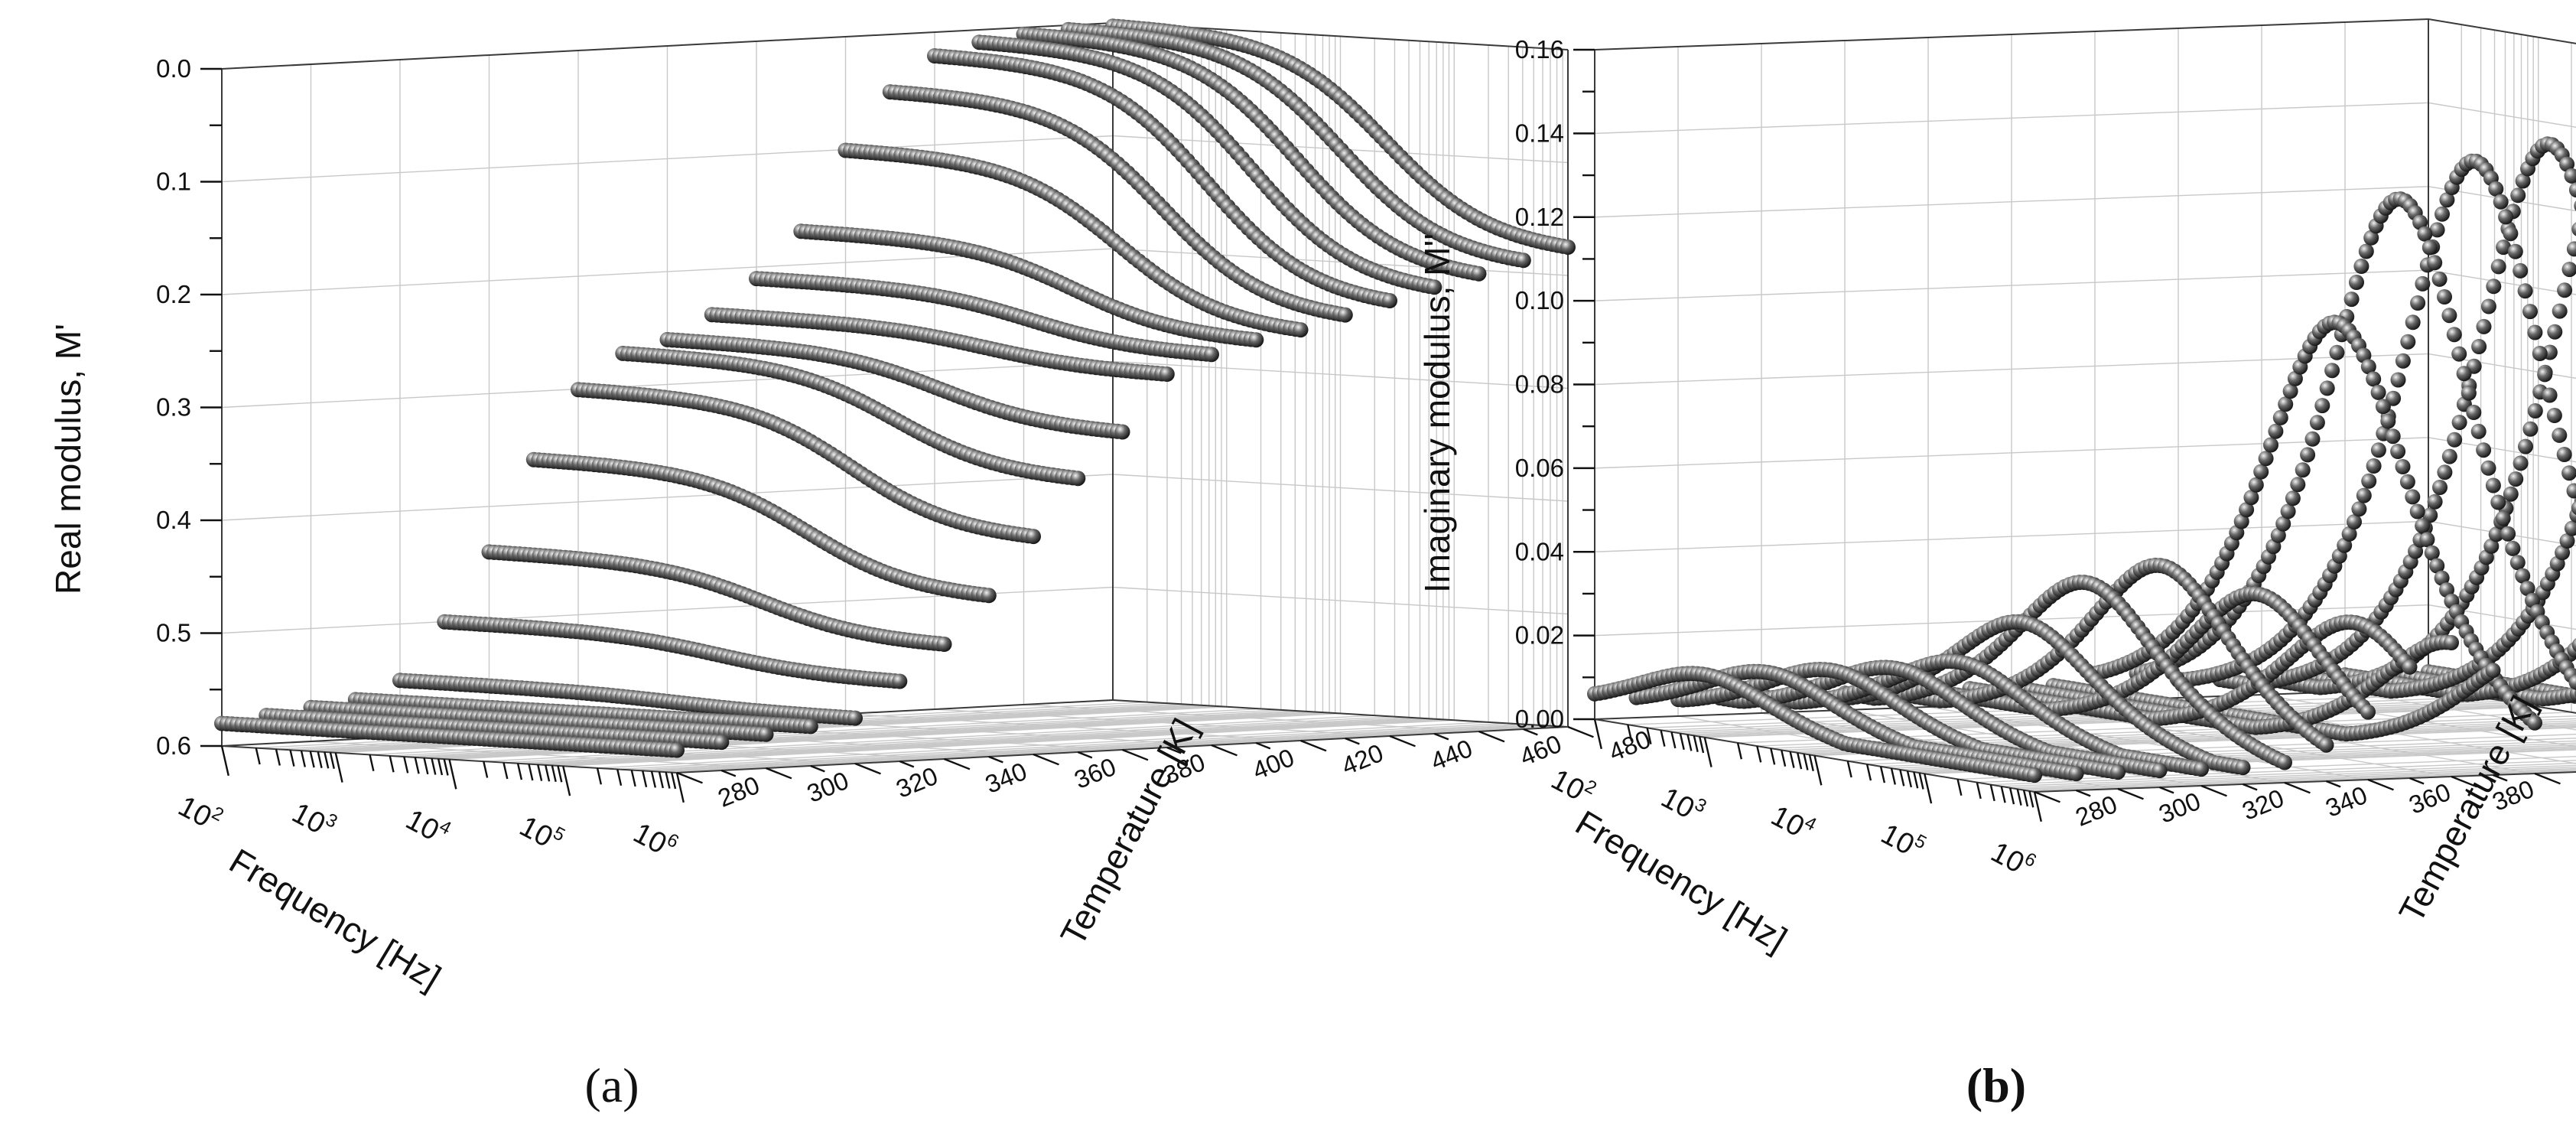 Image resolution: width=2576 pixels, height=1127 pixels. I want to click on x-axis-title-a: Frequency [Hz], so click(335, 919).